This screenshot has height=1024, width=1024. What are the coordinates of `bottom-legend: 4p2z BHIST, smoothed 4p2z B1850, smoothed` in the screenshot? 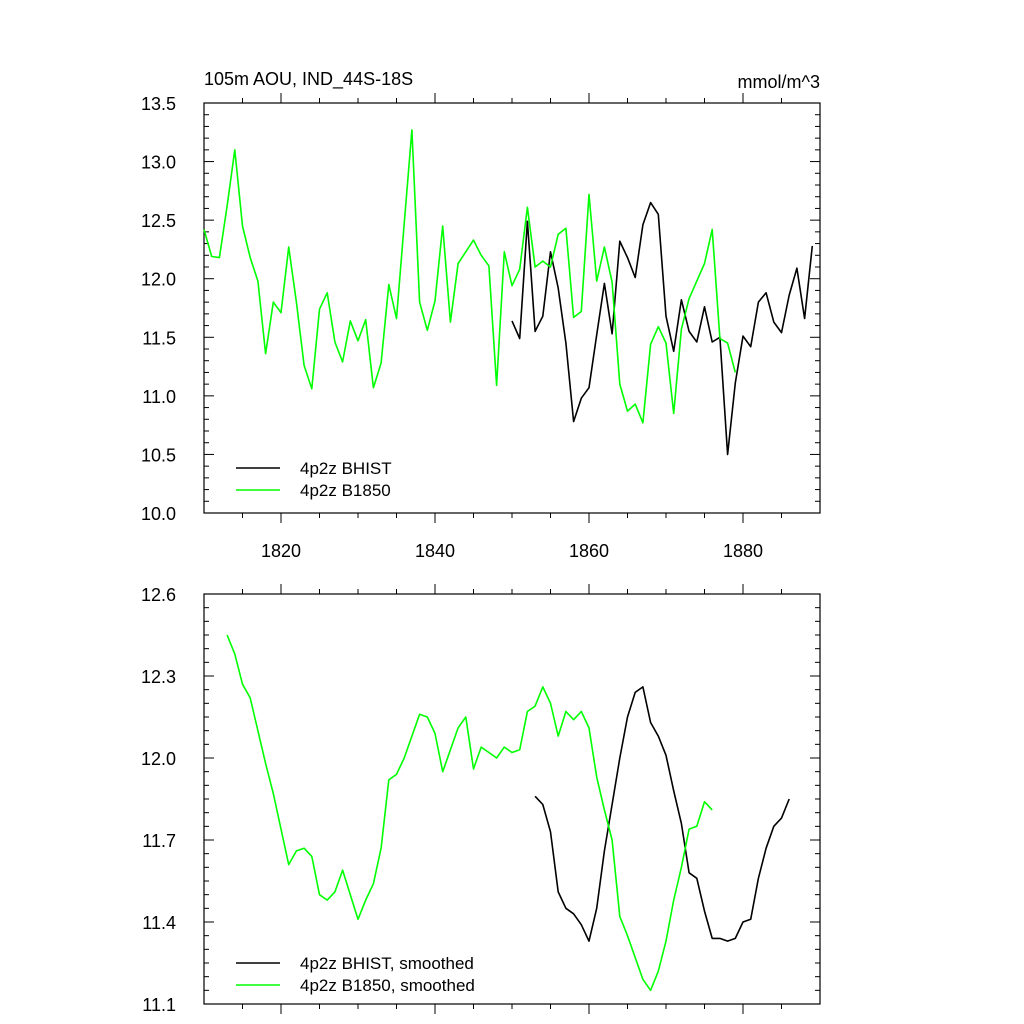 It's located at (355, 974).